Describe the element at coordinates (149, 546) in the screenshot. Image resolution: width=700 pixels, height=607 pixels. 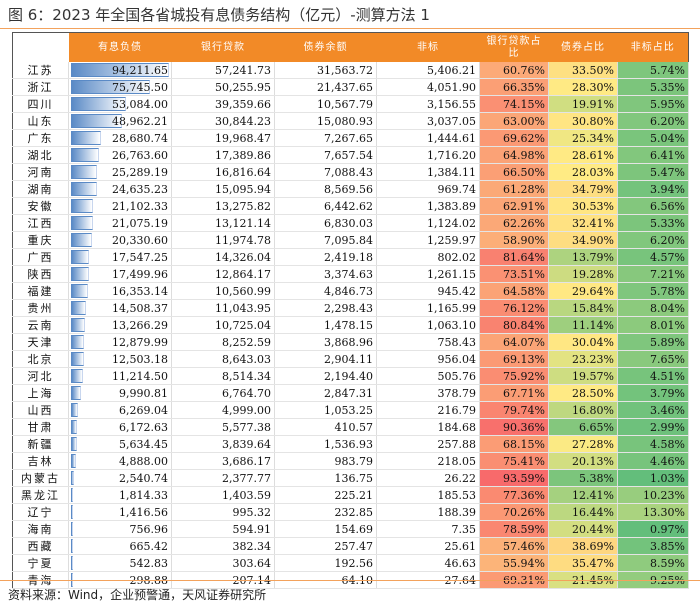
I see `cell-value: 665.42` at that location.